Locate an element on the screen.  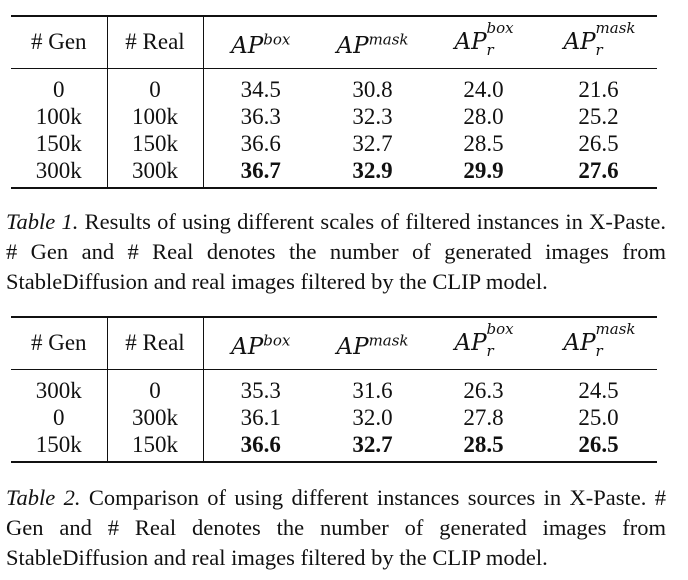
table-row: 300k 0 35.3 31.6 26.3 24.5 is located at coordinates (334, 386).